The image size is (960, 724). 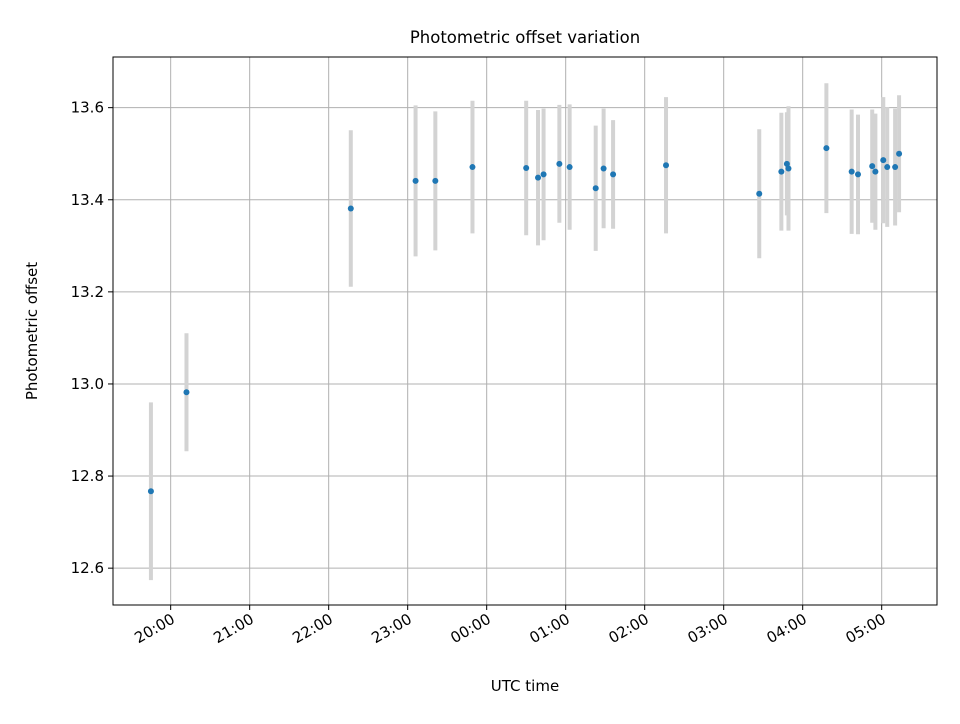 I want to click on y-tick-label: 13.0, so click(x=87, y=384).